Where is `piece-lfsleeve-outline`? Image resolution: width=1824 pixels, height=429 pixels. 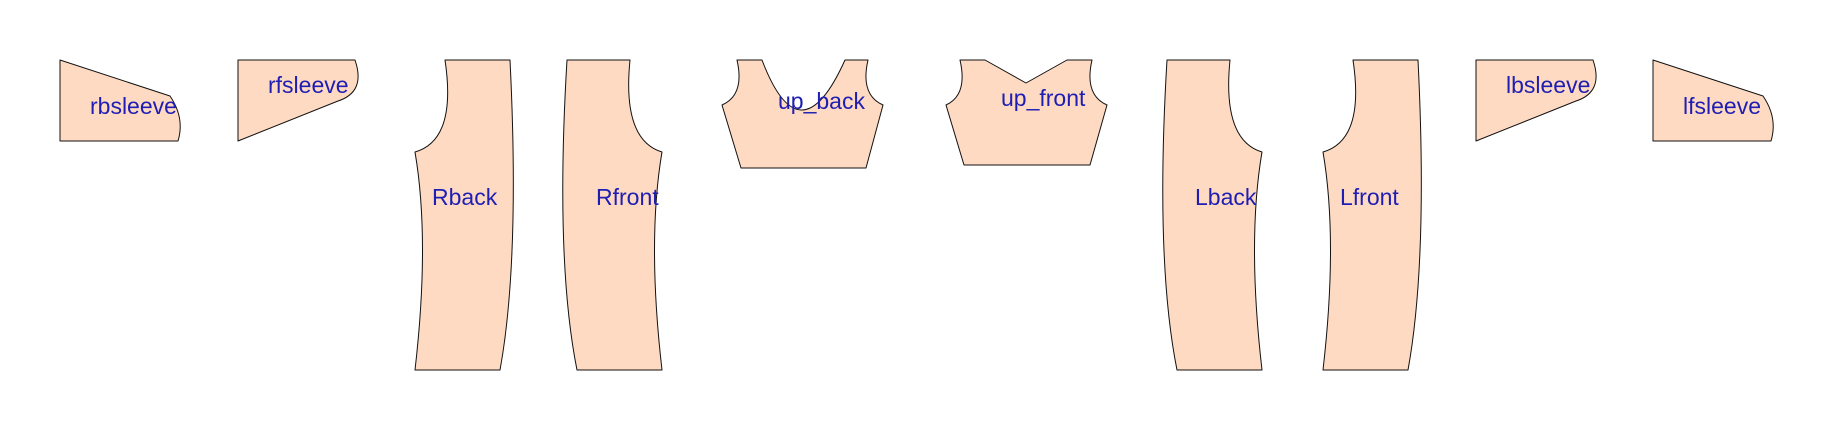 piece-lfsleeve-outline is located at coordinates (1713, 100).